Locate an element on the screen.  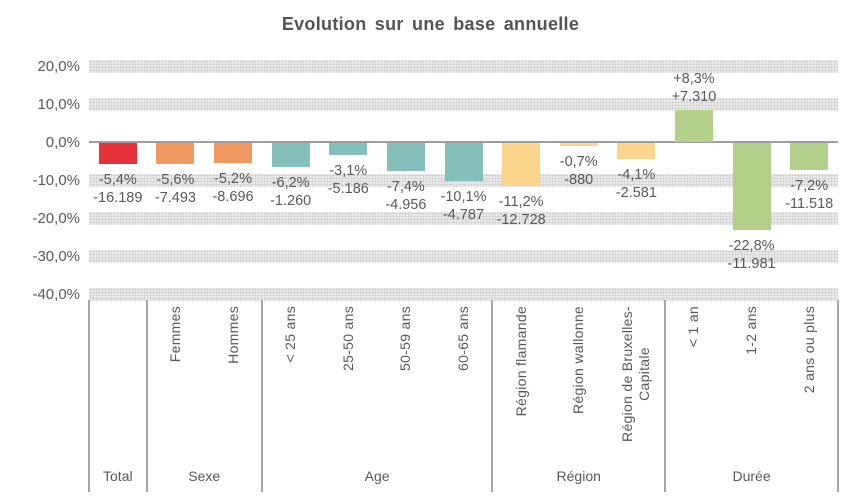
y-axis-tick-label: 20,0% is located at coordinates (58, 66).